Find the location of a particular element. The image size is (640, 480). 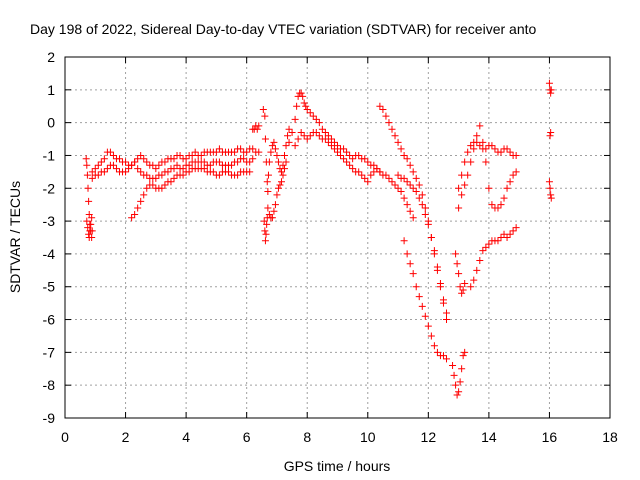

y-tick-label: -9 is located at coordinates (49, 418).